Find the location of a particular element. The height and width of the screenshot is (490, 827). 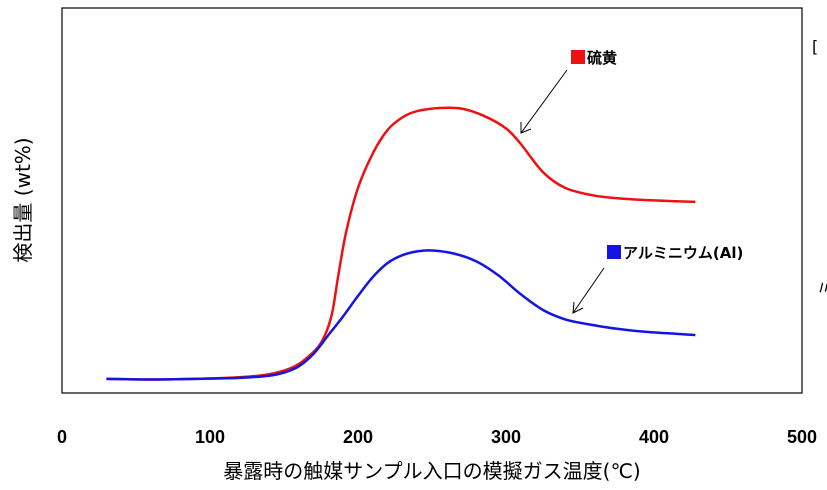

x-axis-ticks: 0 100 200 300 400 500 is located at coordinates (437, 437).